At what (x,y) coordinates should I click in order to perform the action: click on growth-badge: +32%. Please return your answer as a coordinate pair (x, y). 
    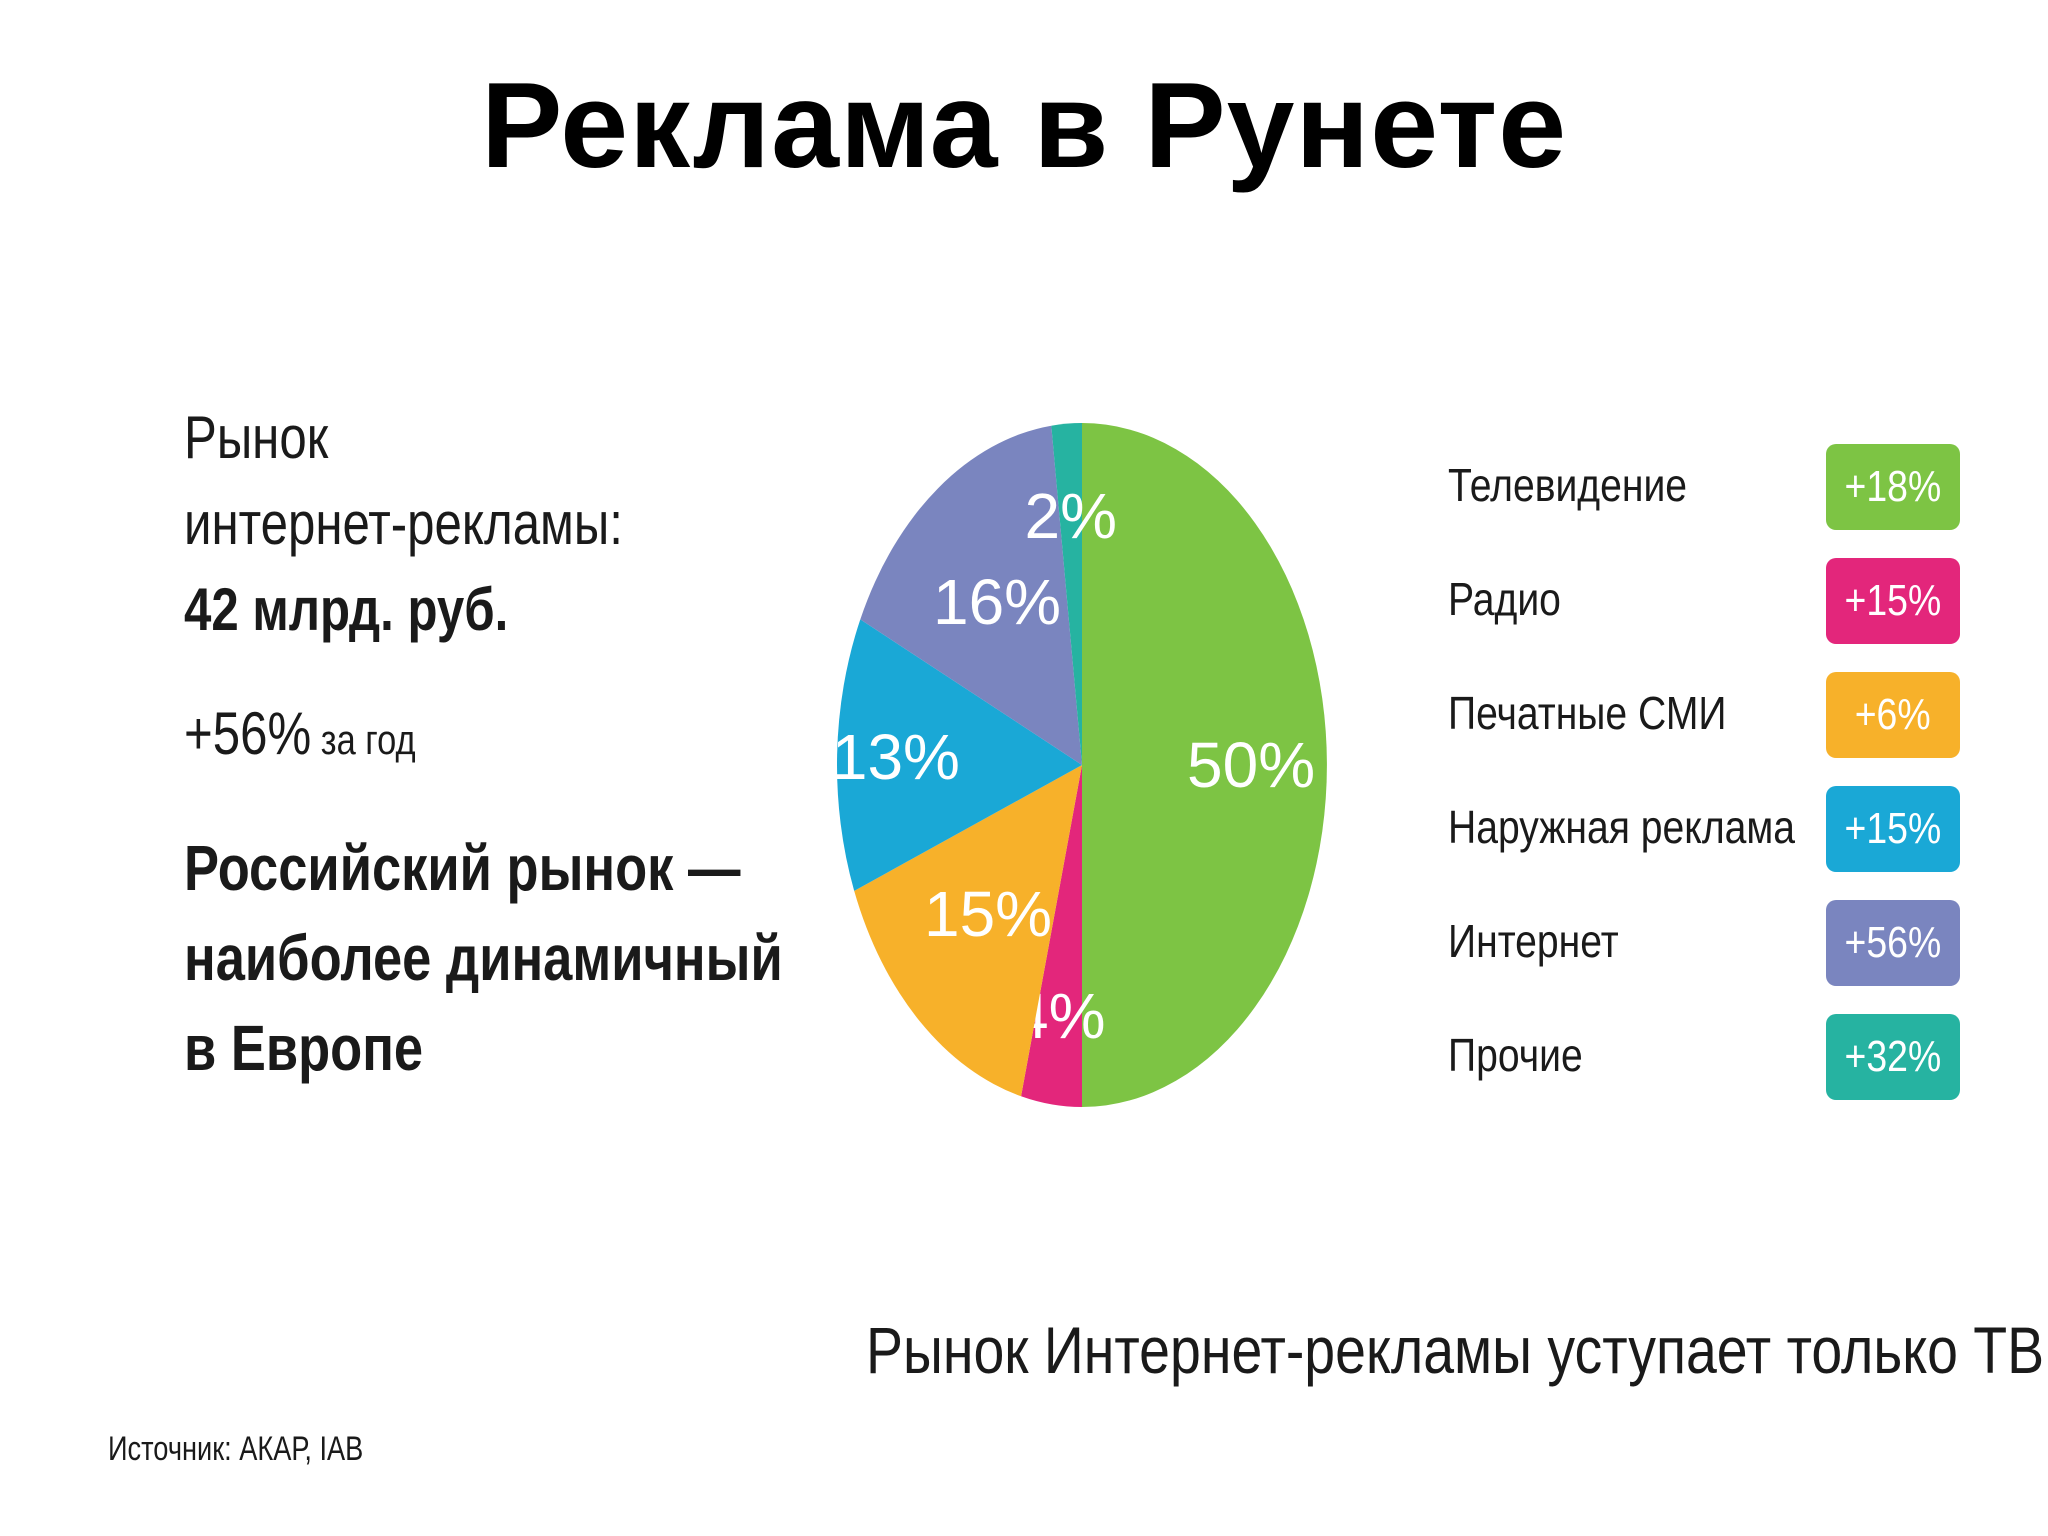
    Looking at the image, I should click on (1893, 1057).